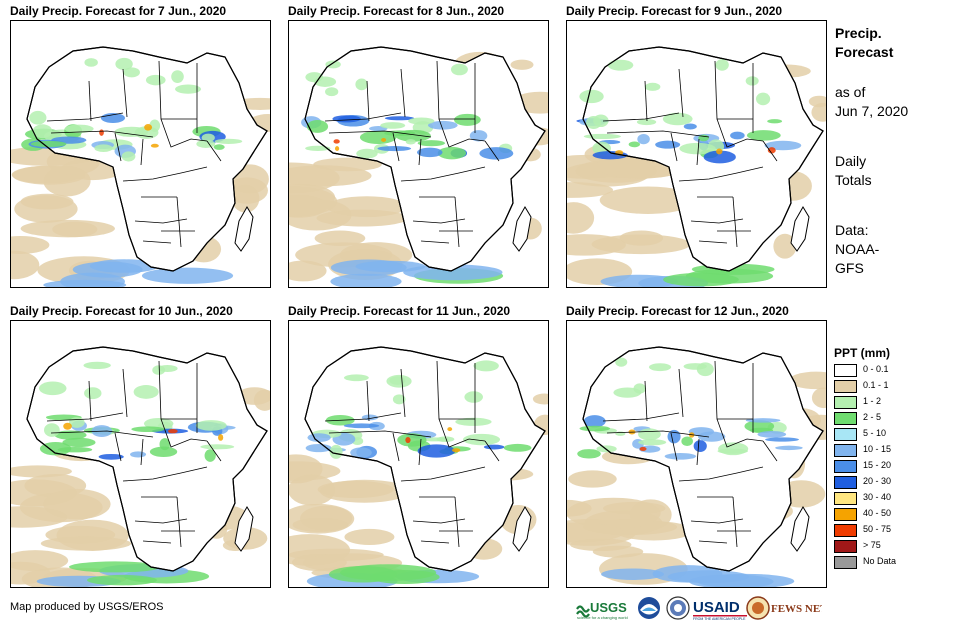 This screenshot has width=967, height=626. What do you see at coordinates (719, 619) in the screenshot?
I see `svg-text: FROM THE AMERICAN PEOPLE` at bounding box center [719, 619].